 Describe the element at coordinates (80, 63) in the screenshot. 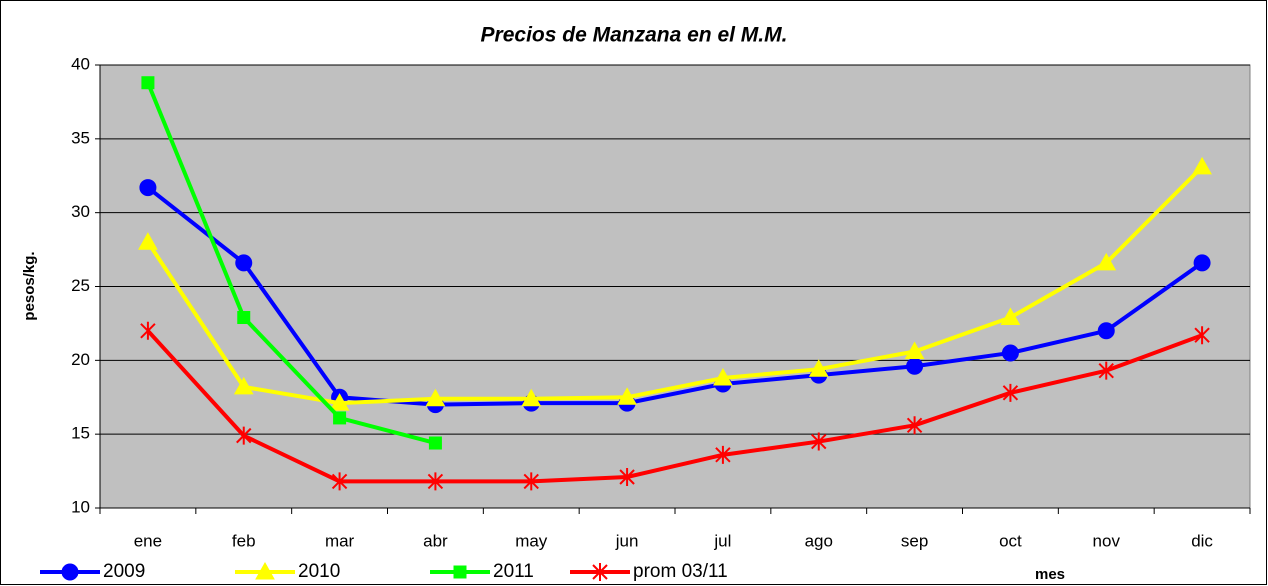

I see `y-tick-label: 40` at that location.